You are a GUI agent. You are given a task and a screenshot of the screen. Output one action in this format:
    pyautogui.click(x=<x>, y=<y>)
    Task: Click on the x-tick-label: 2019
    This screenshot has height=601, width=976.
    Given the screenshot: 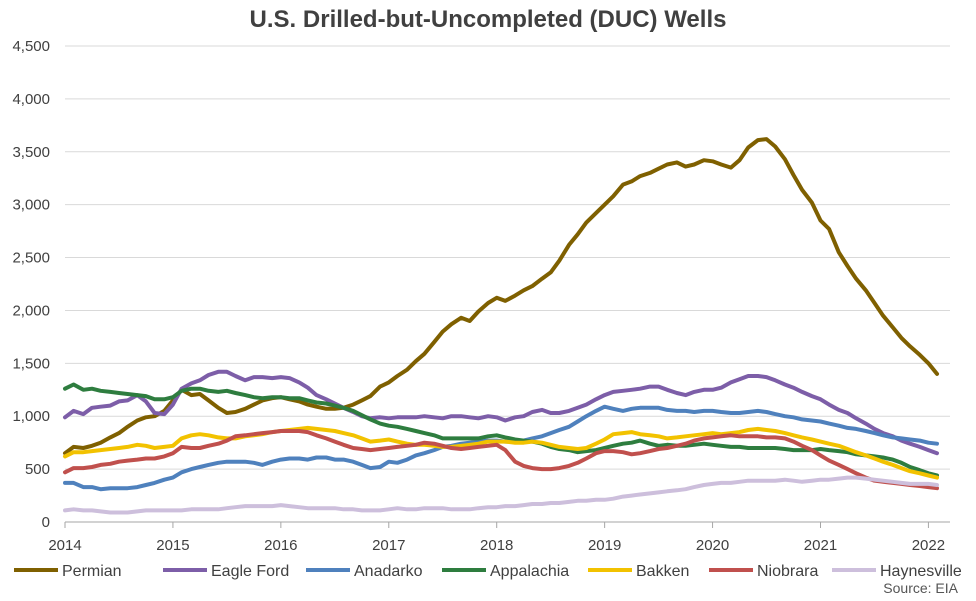 What is the action you would take?
    pyautogui.click(x=604, y=545)
    